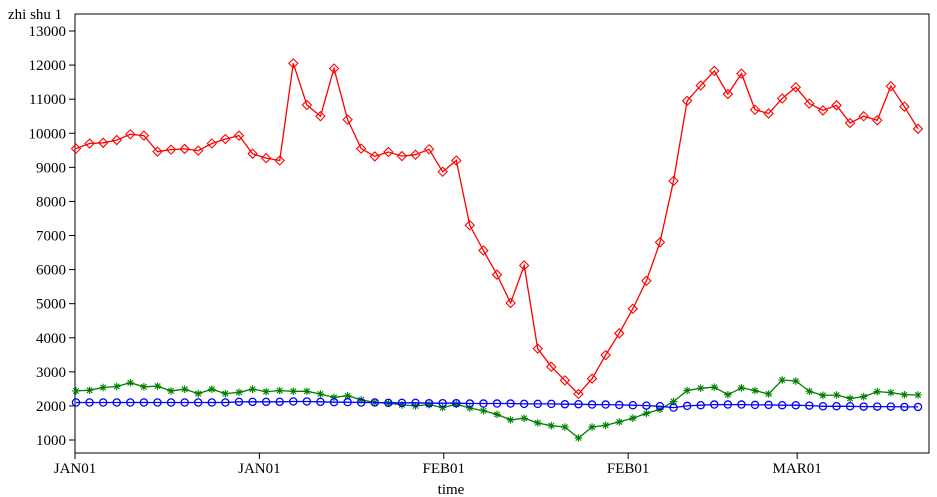 The height and width of the screenshot is (497, 937). What do you see at coordinates (51, 339) in the screenshot?
I see `y-tick-label: 4000` at bounding box center [51, 339].